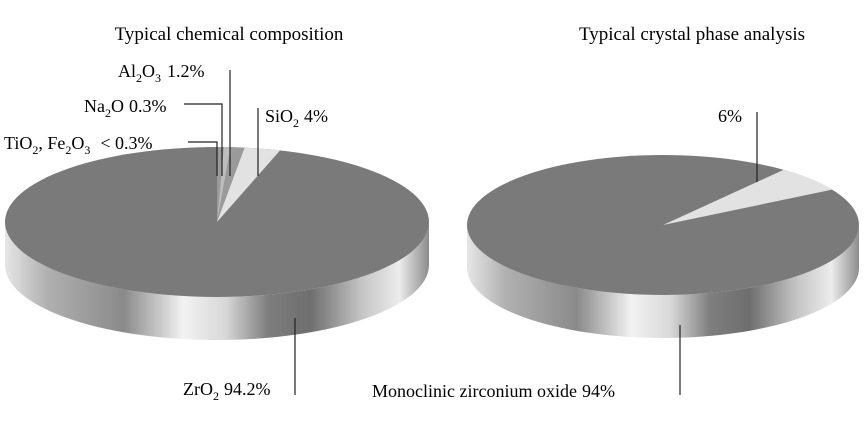 Image resolution: width=865 pixels, height=422 pixels. I want to click on leader-line-tio2, so click(203, 158).